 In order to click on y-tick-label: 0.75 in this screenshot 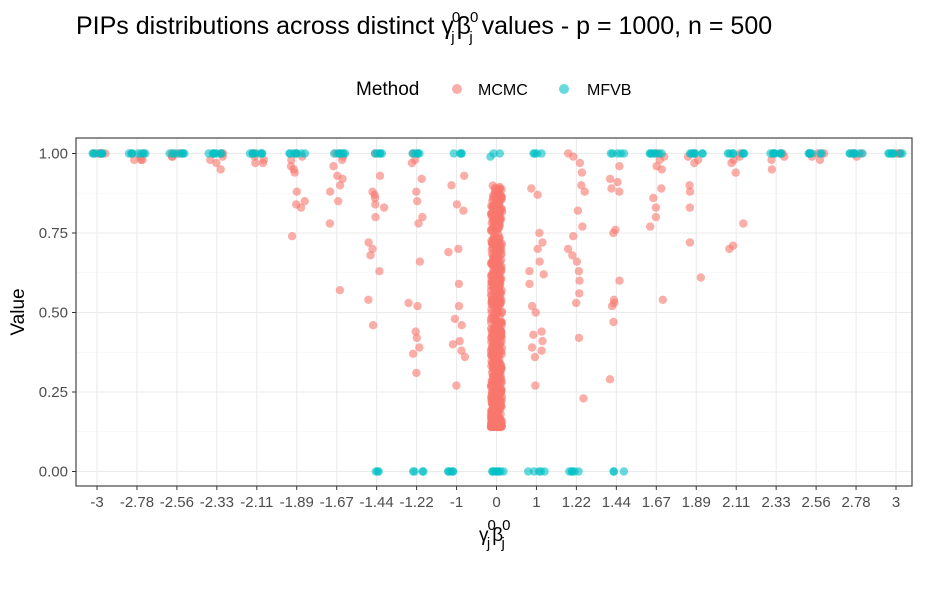, I will do `click(53, 233)`.